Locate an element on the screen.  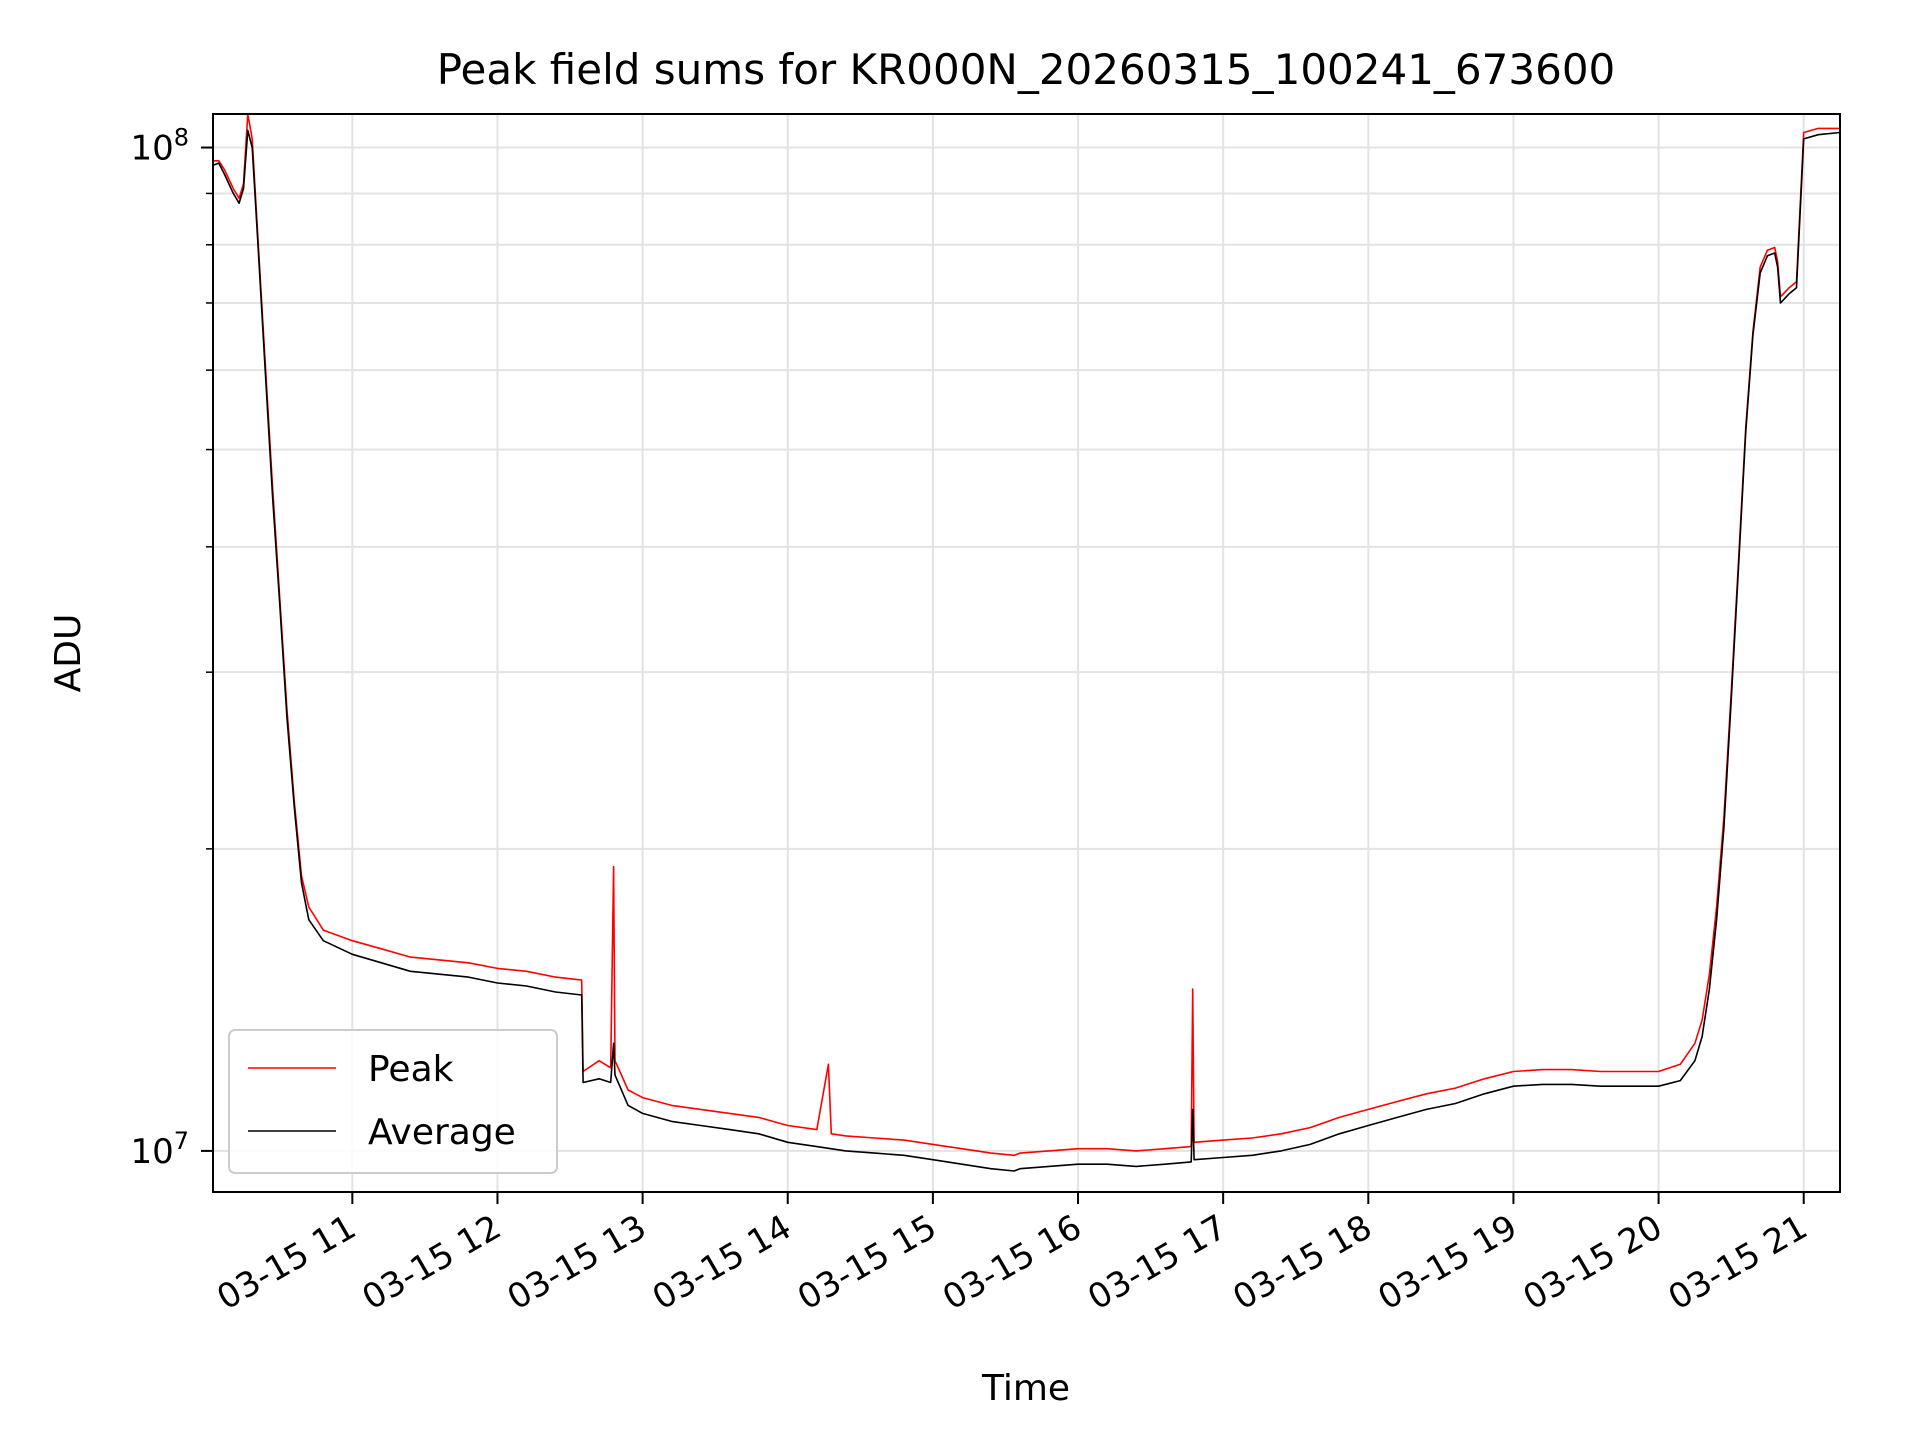
y-tick-label: 10⁷ is located at coordinates (159, 1149).